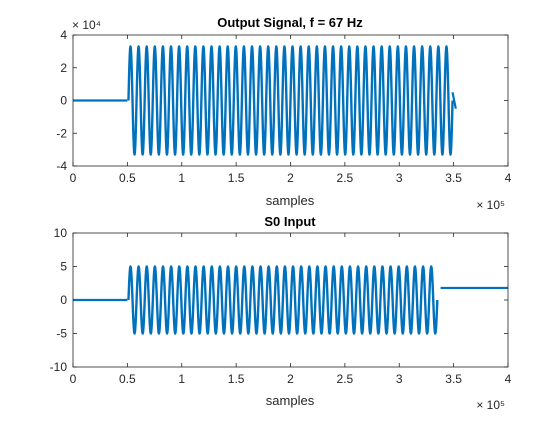 Image resolution: width=560 pixels, height=425 pixels. Describe the element at coordinates (508, 379) in the screenshot. I see `s0-input-xtick-label: 4` at that location.